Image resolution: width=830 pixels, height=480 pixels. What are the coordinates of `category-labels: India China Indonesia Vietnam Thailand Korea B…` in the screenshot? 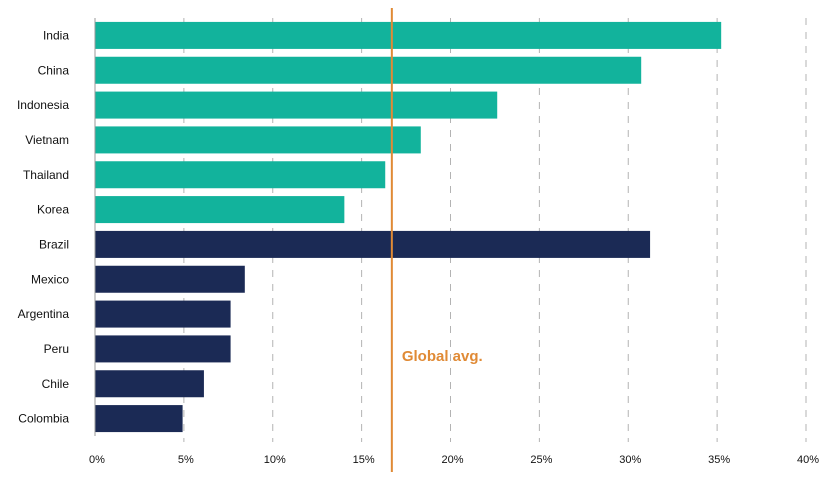 It's located at (43, 226).